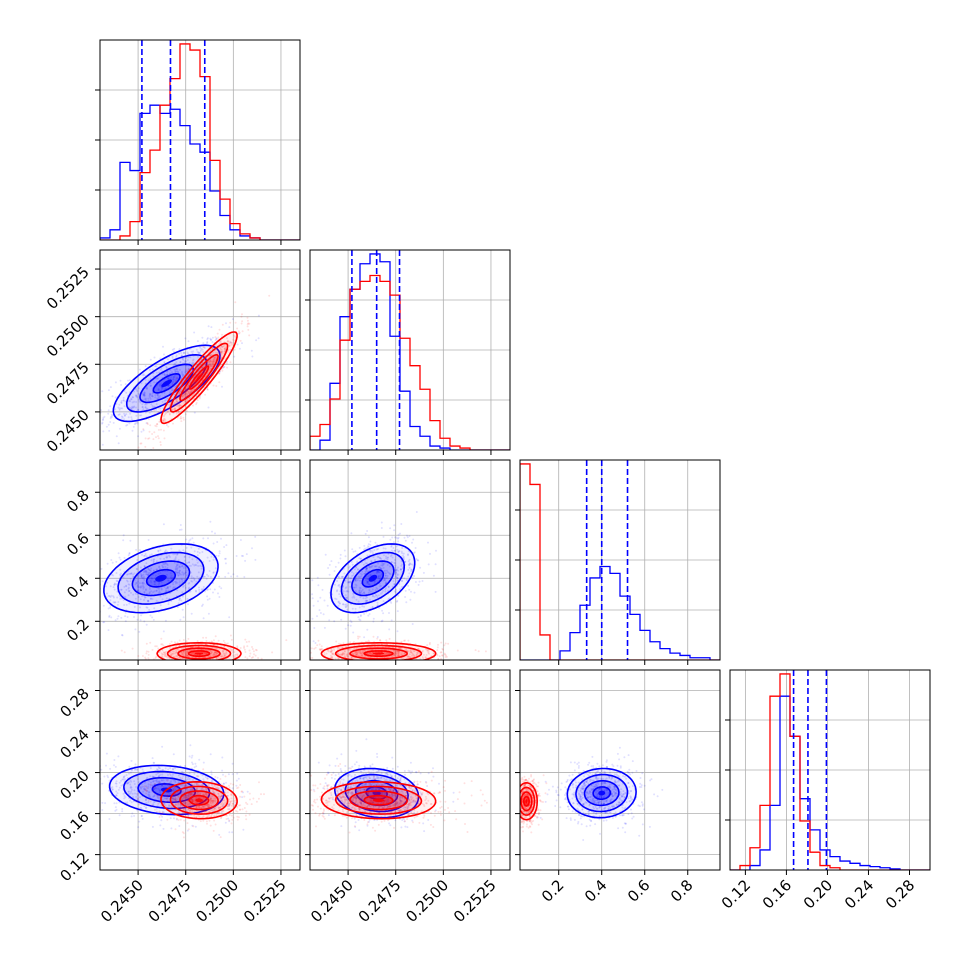 This screenshot has width=970, height=970. Describe the element at coordinates (406, 564) in the screenshot. I see `panel-content` at that location.